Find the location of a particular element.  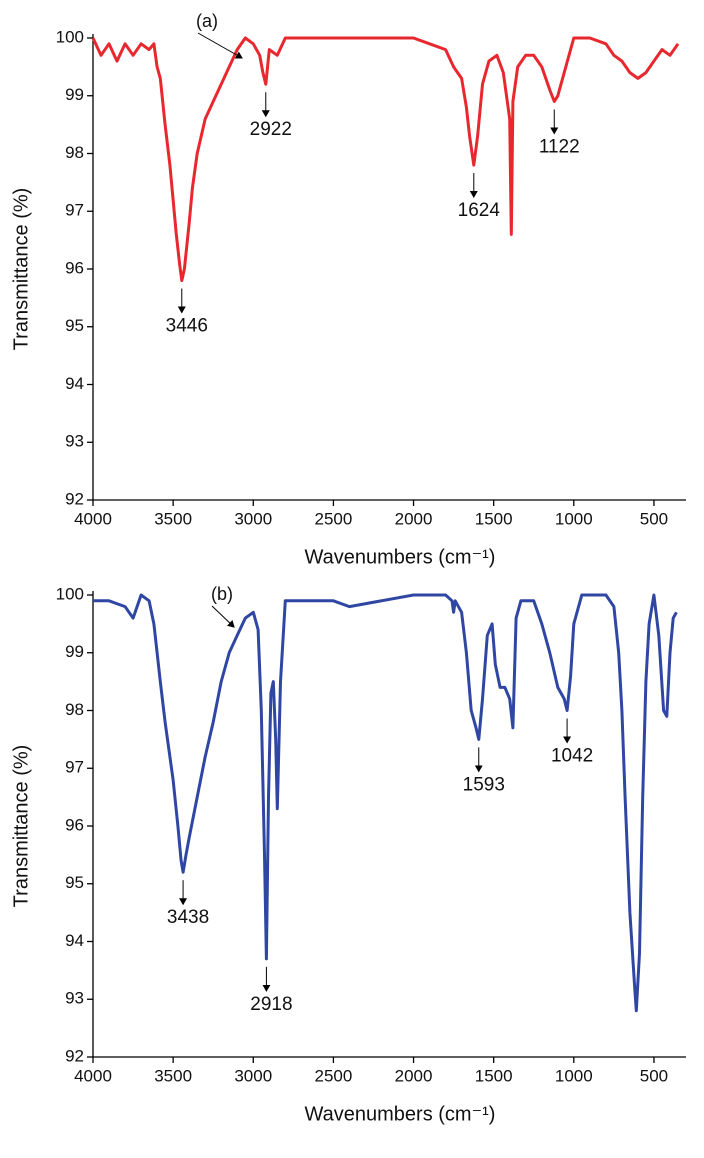

peak-label: 1042 is located at coordinates (572, 756).